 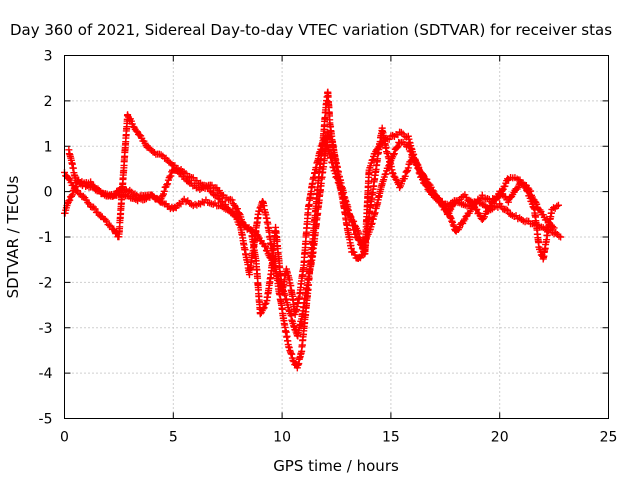 I want to click on y-tick-label: -3, so click(x=46, y=329).